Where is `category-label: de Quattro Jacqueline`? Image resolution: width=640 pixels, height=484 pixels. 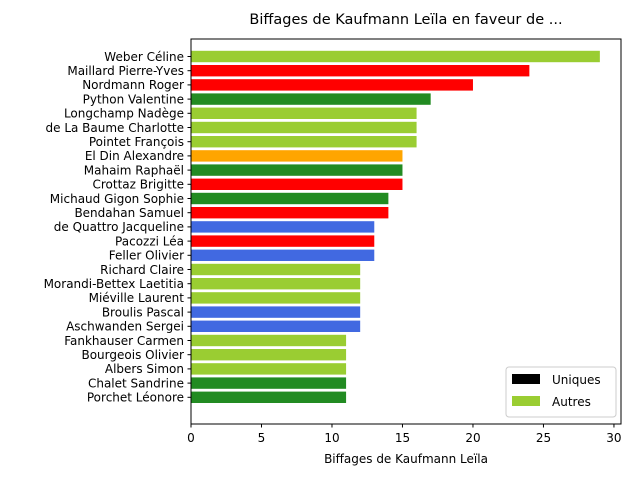
category-label: de Quattro Jacqueline is located at coordinates (119, 227).